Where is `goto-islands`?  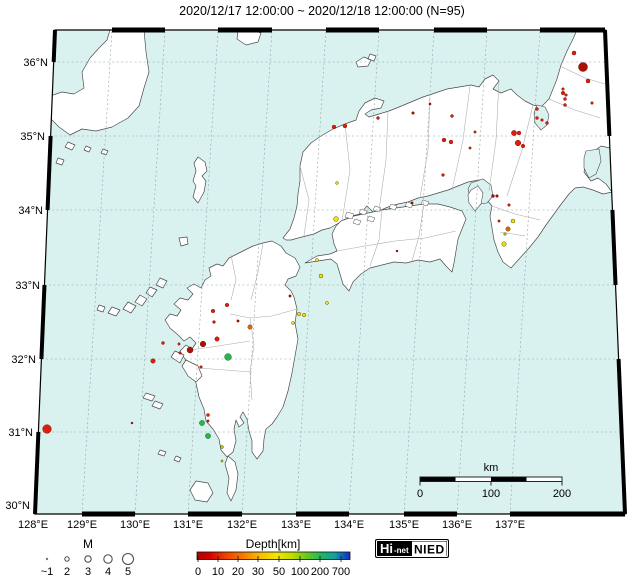 goto-islands is located at coordinates (132, 297).